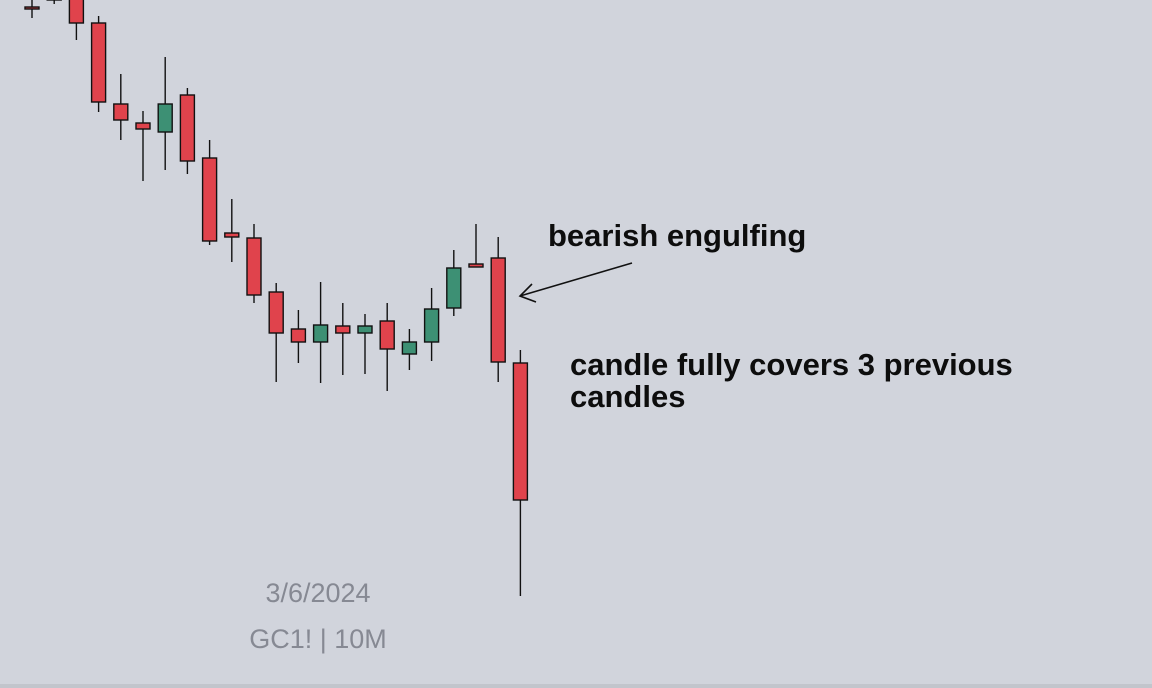 The image size is (1152, 688). Describe the element at coordinates (677, 235) in the screenshot. I see `annotation-bearish-engulfing: bearish engulfing` at that location.